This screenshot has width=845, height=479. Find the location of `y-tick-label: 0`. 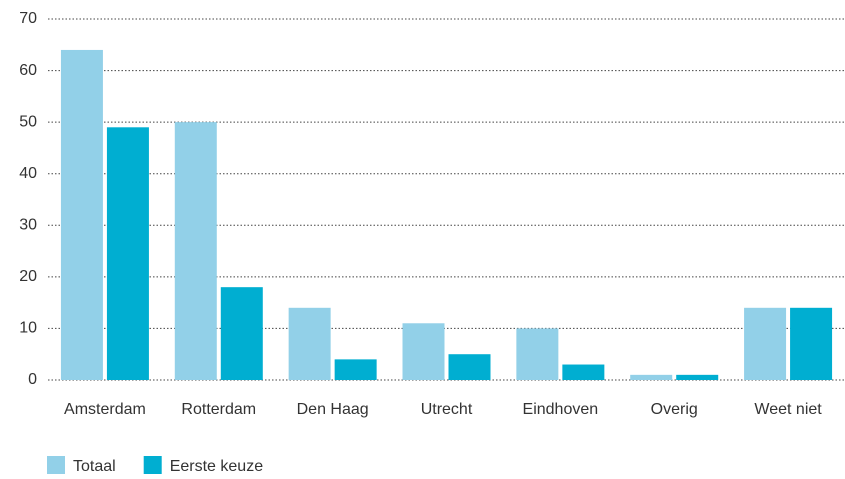

y-tick-label: 0 is located at coordinates (32, 379).